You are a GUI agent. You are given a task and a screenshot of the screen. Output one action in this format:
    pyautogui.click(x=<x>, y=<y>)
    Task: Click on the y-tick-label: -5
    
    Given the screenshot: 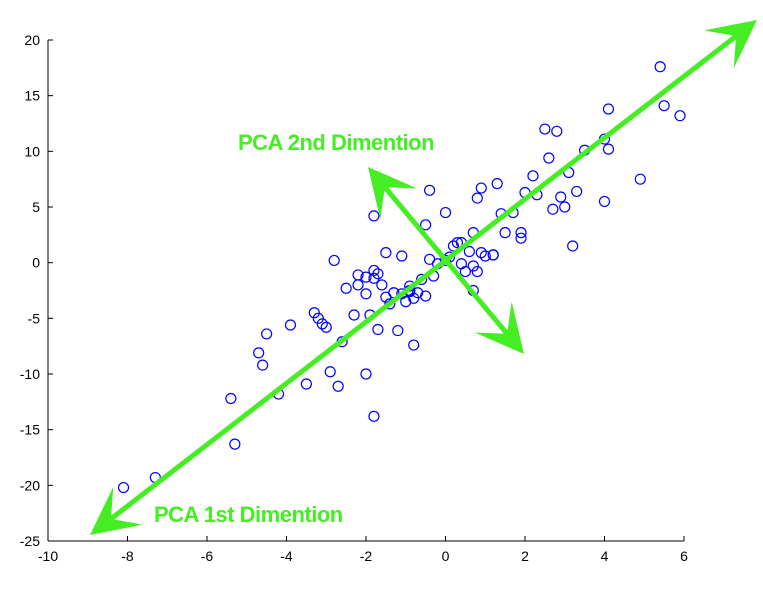 What is the action you would take?
    pyautogui.click(x=34, y=318)
    